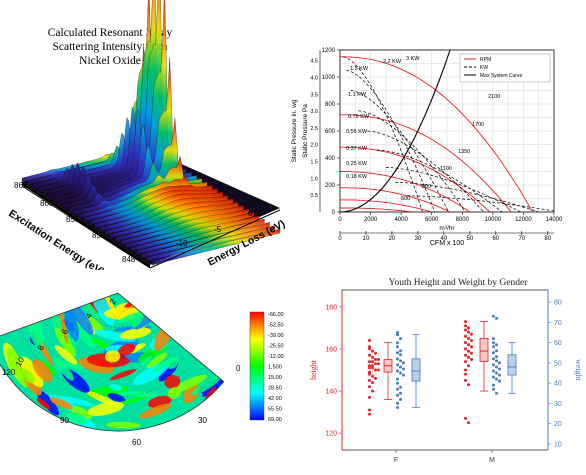 The width and height of the screenshot is (586, 475). What do you see at coordinates (558, 323) in the screenshot?
I see `youth-weight-tick: 70` at bounding box center [558, 323].